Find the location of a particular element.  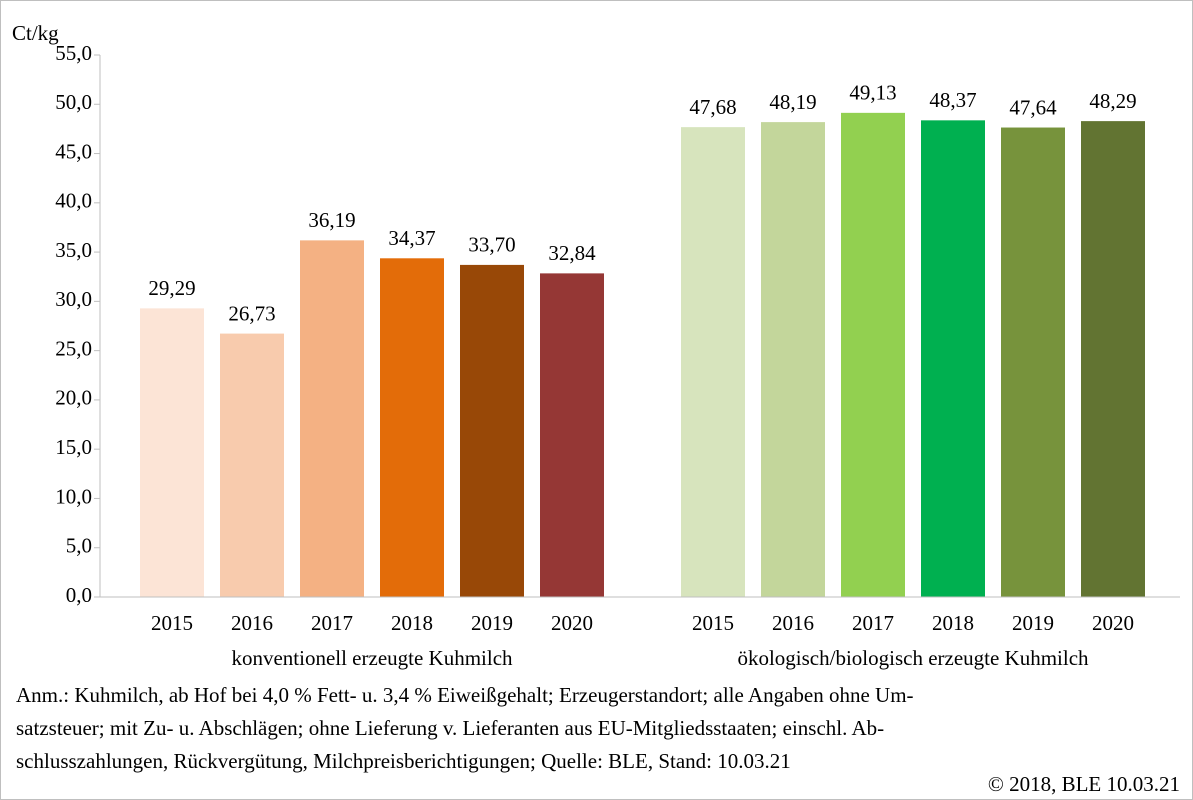

value-label: 36,19 is located at coordinates (331, 220).